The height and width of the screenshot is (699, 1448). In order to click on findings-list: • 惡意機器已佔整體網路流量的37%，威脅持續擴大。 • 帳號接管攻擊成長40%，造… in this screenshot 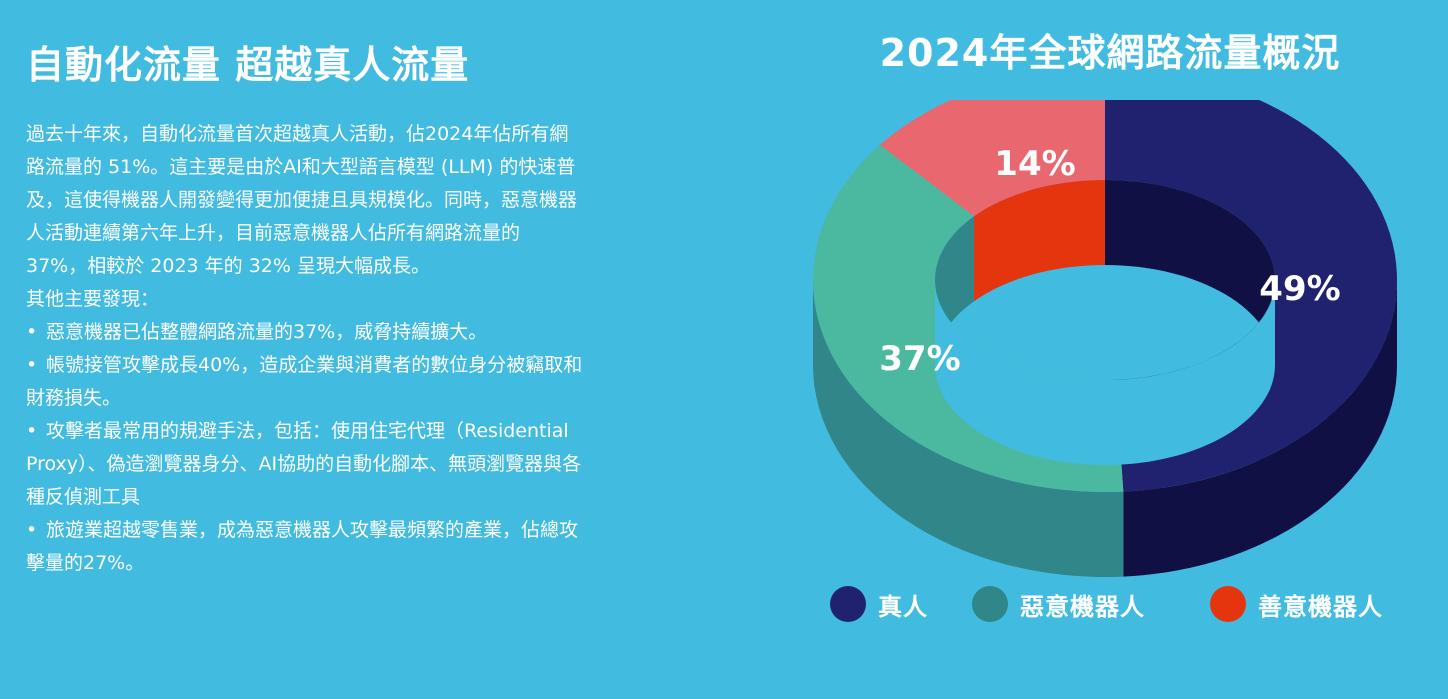, I will do `click(306, 448)`.